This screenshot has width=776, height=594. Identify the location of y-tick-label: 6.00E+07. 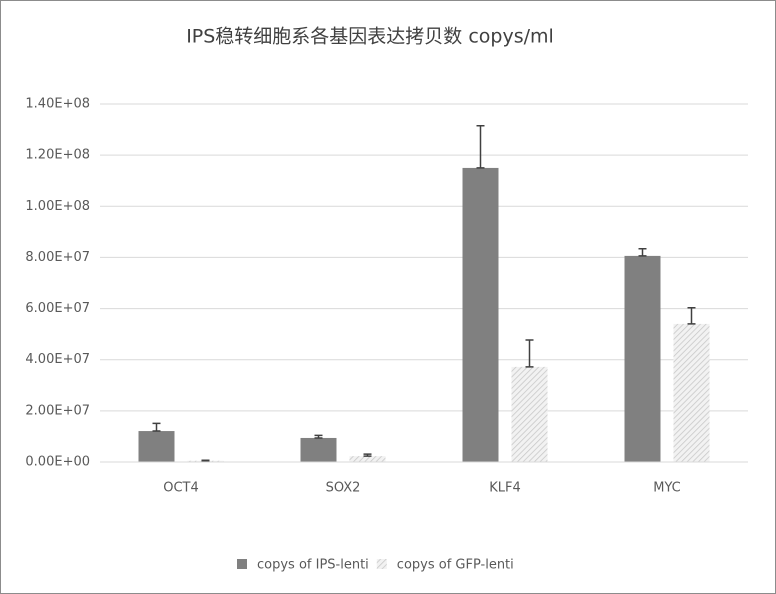
(57, 308).